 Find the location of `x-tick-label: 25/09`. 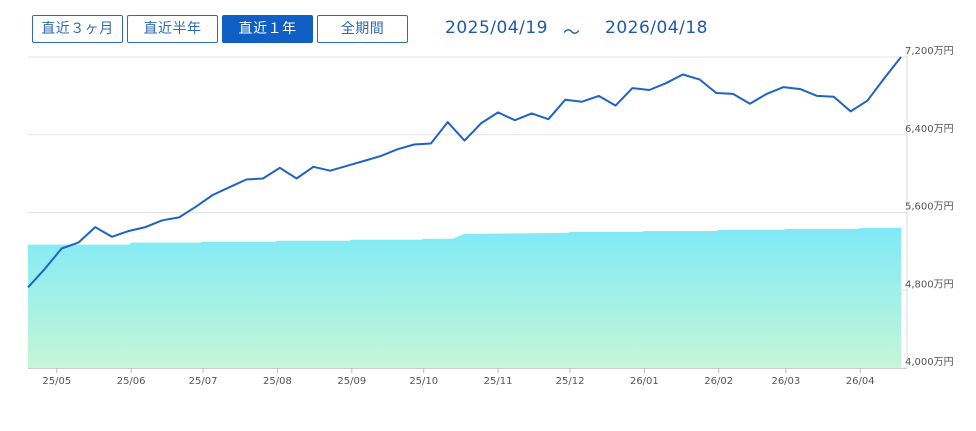

x-tick-label: 25/09 is located at coordinates (351, 381).